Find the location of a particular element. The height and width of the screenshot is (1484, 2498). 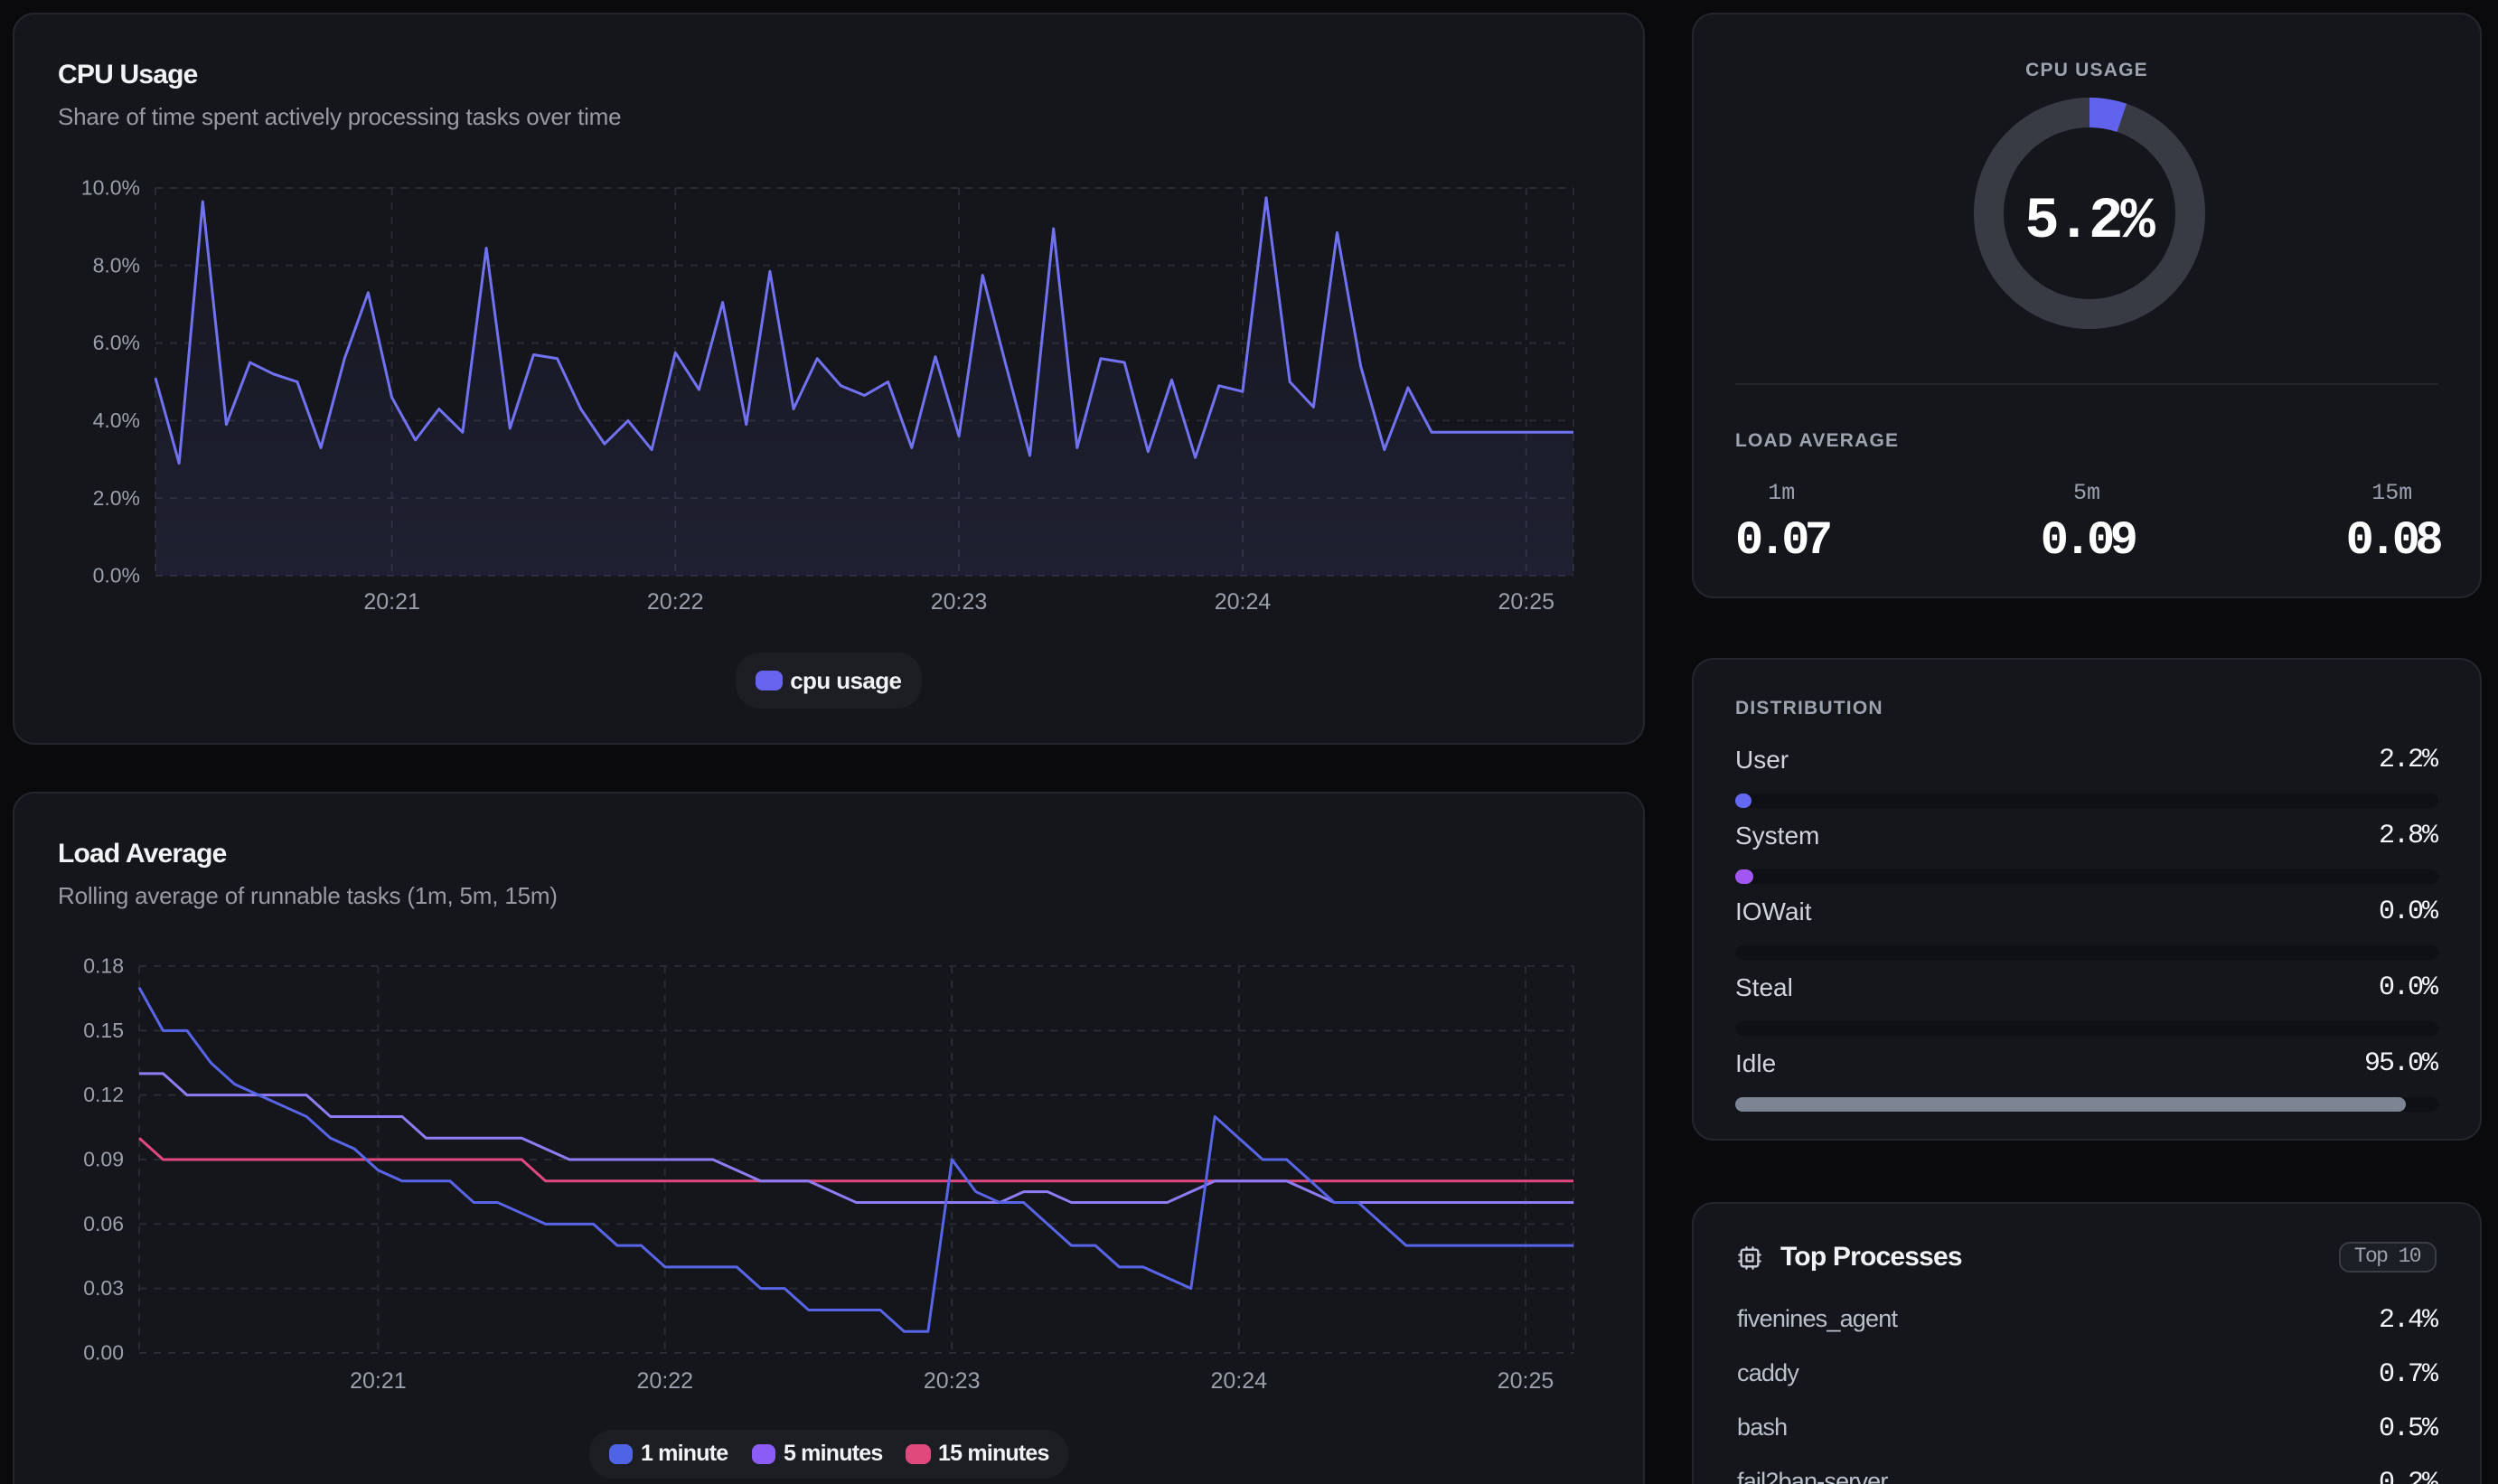

svg-text: 0.18 is located at coordinates (103, 966).